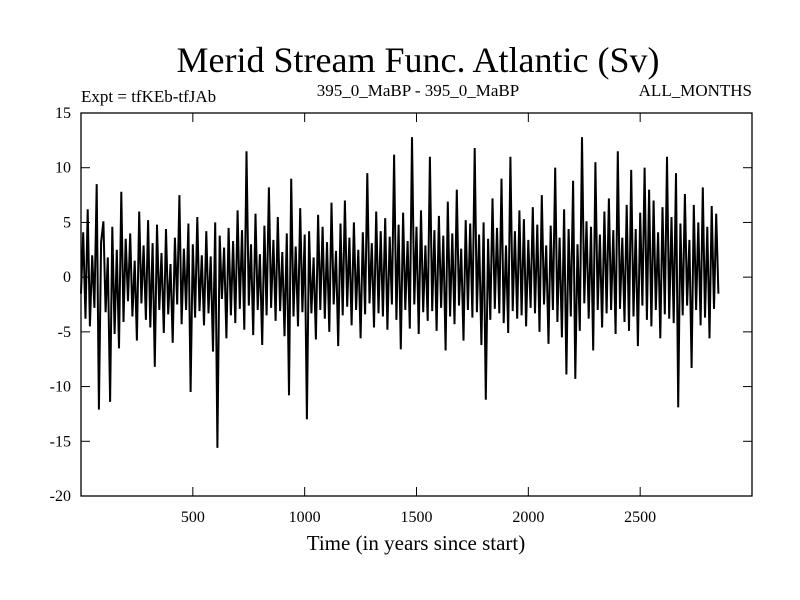 This screenshot has width=800, height=600. Describe the element at coordinates (148, 96) in the screenshot. I see `experiment-label: Expt = tfKEb-tfJAb` at that location.